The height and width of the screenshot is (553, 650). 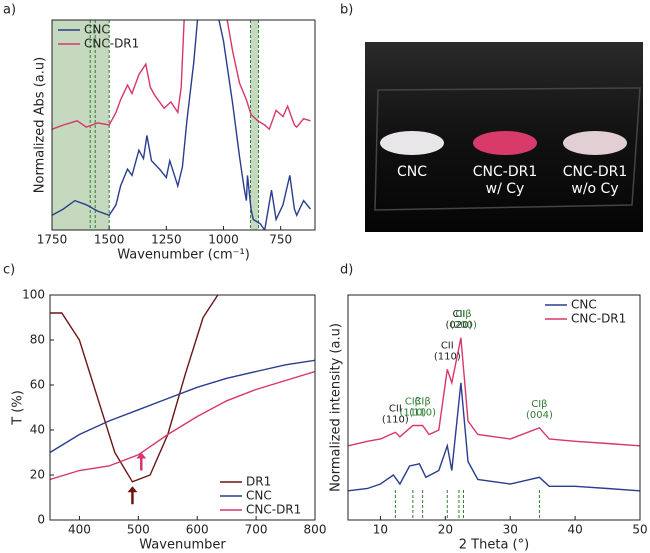 What do you see at coordinates (138, 530) in the screenshot?
I see `x-tick-label: 500` at bounding box center [138, 530].